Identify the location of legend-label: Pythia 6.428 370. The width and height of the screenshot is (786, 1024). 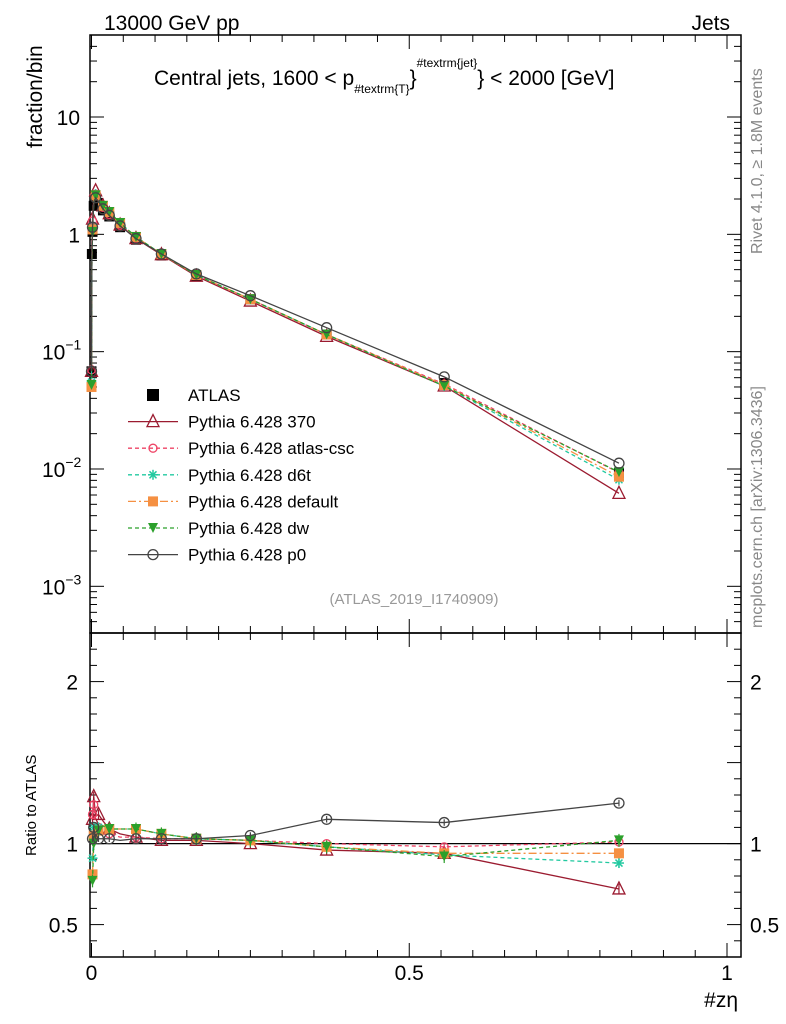
(252, 422).